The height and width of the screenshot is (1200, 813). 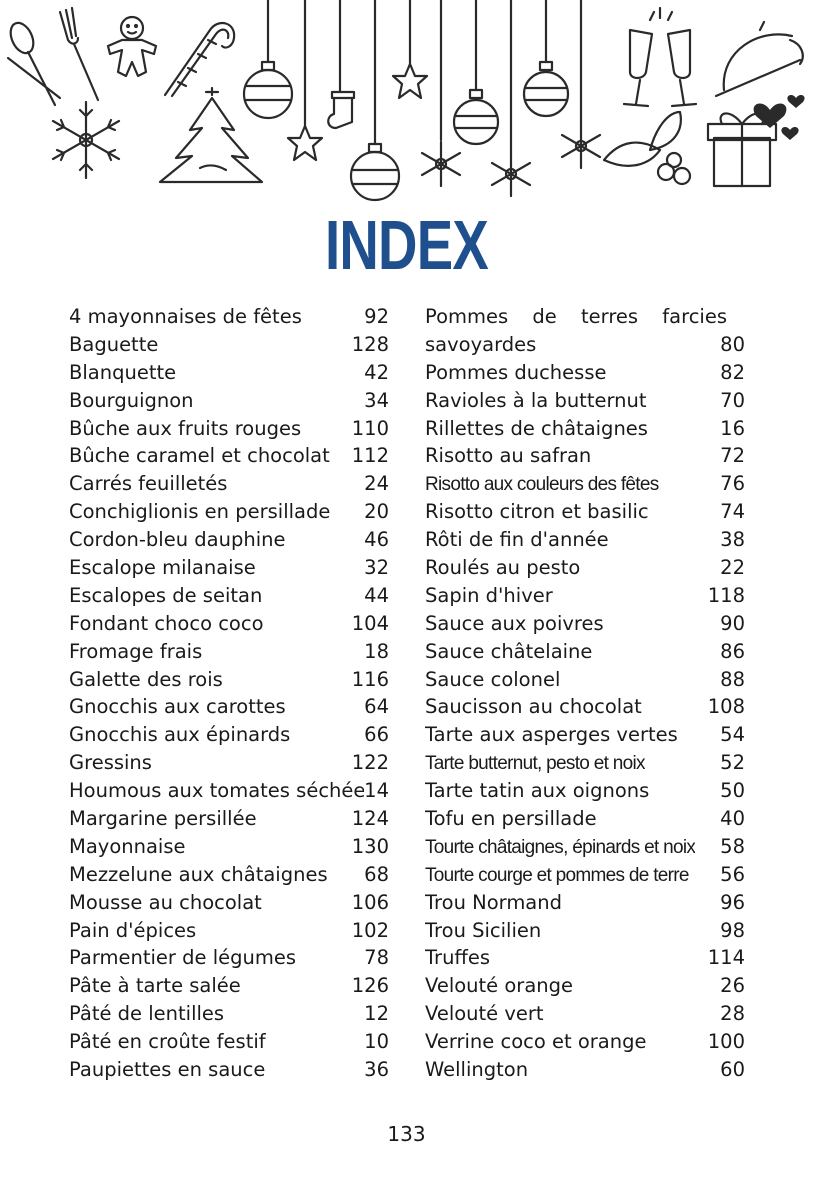 What do you see at coordinates (200, 512) in the screenshot?
I see `entry-name: Conchiglionis en persillade` at bounding box center [200, 512].